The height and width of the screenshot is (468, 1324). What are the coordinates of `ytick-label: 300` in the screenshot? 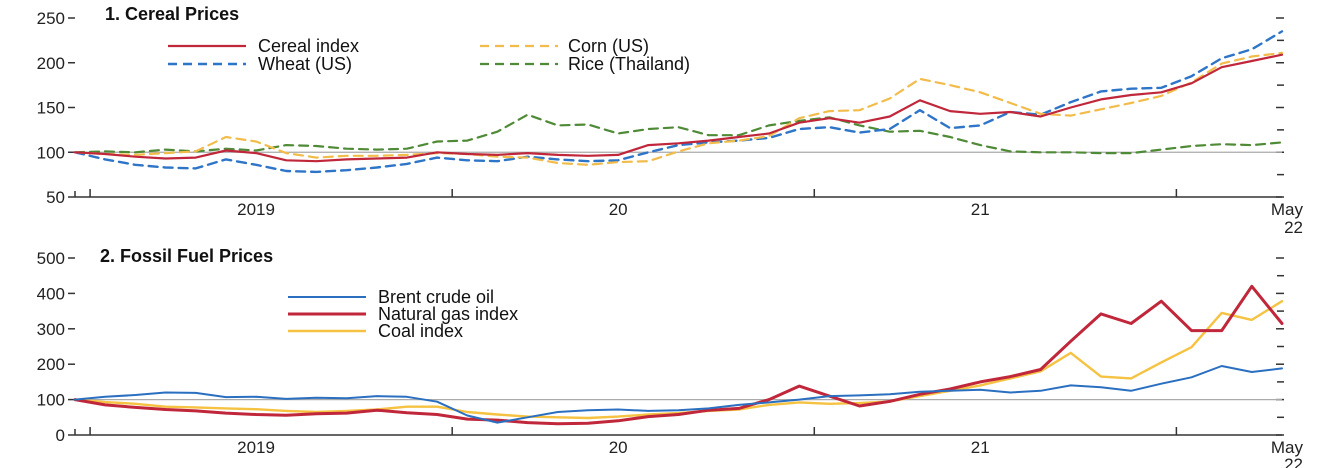 It's located at (51, 329).